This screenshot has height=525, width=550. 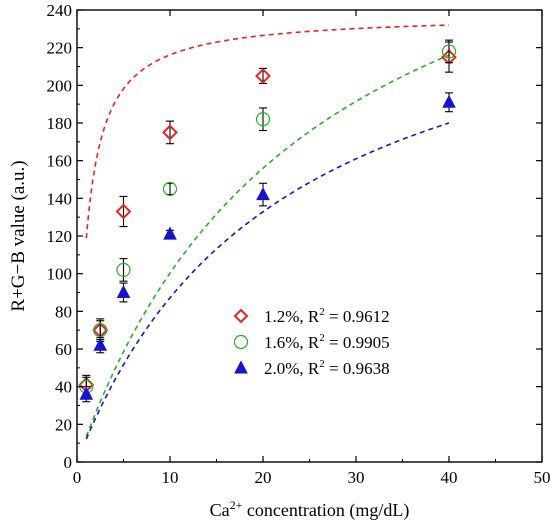 What do you see at coordinates (60, 274) in the screenshot?
I see `y-tick-label: 100` at bounding box center [60, 274].